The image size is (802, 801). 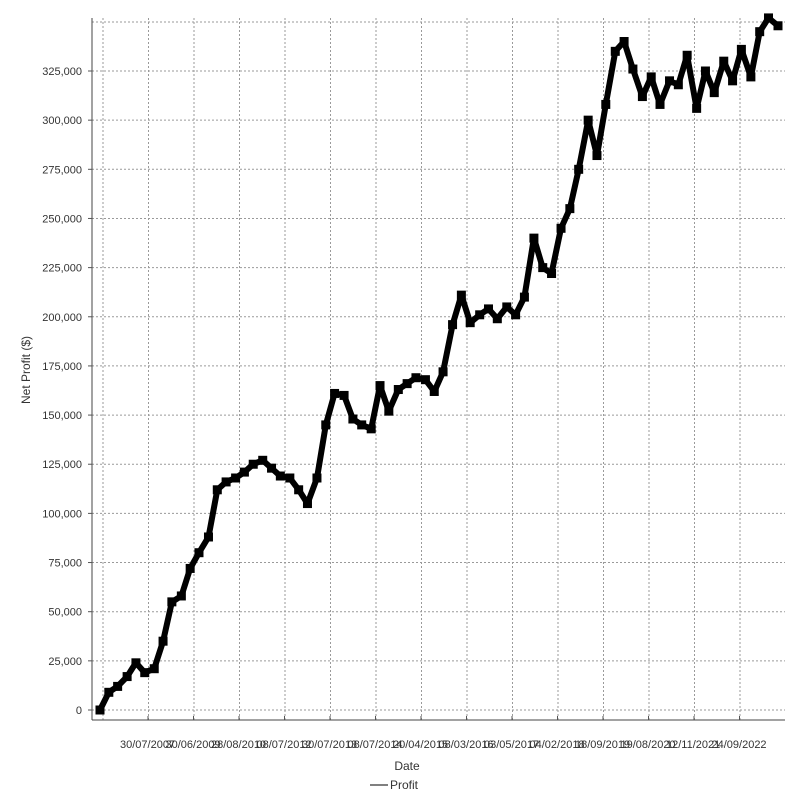 What do you see at coordinates (62, 121) in the screenshot?
I see `y-tick-label: 300,000` at bounding box center [62, 121].